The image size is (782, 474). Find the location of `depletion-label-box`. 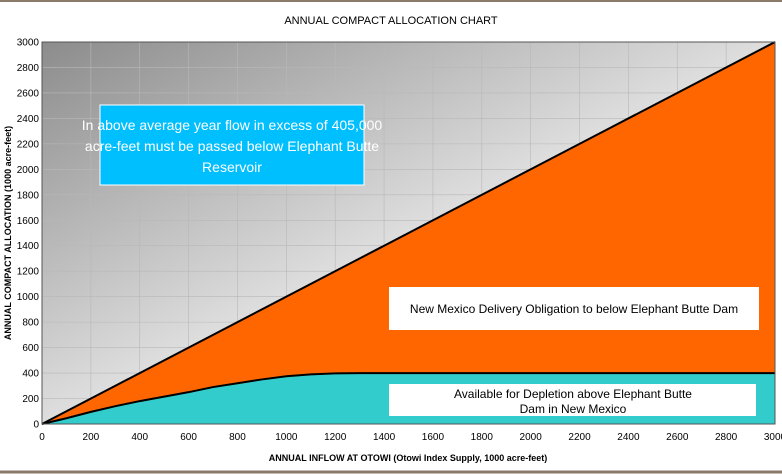

depletion-label-box is located at coordinates (572, 400).